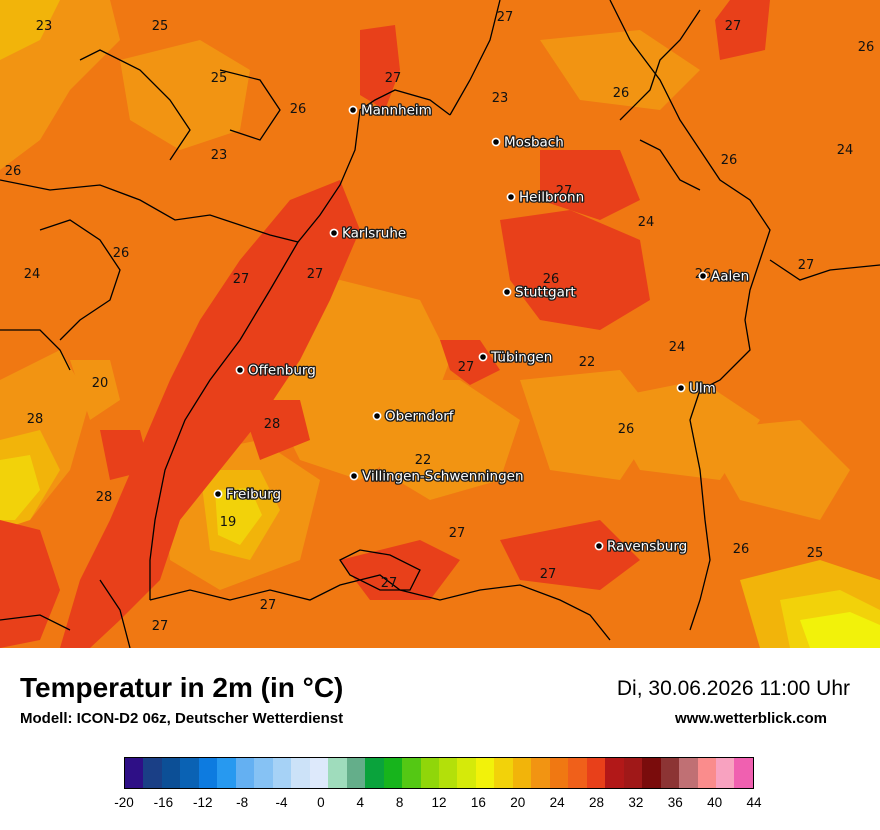  I want to click on forecast-datetime: Di, 30.06.2026 11:00 Uhr, so click(733, 688).